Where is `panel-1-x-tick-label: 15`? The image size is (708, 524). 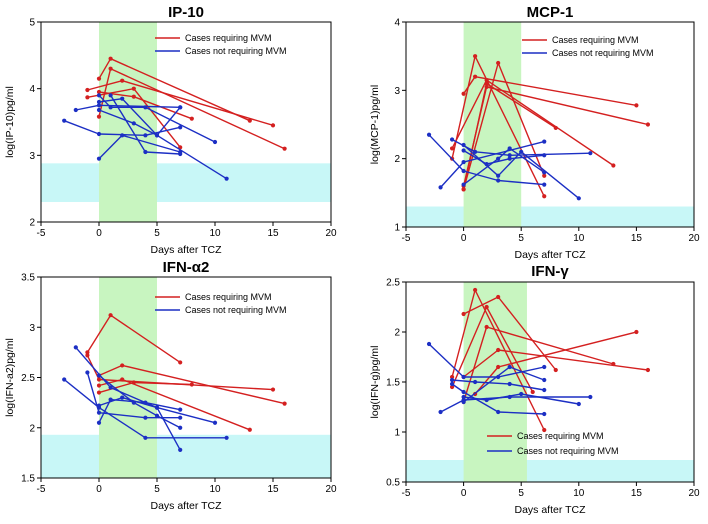
panel-1-x-tick-label: 15 is located at coordinates (273, 233).